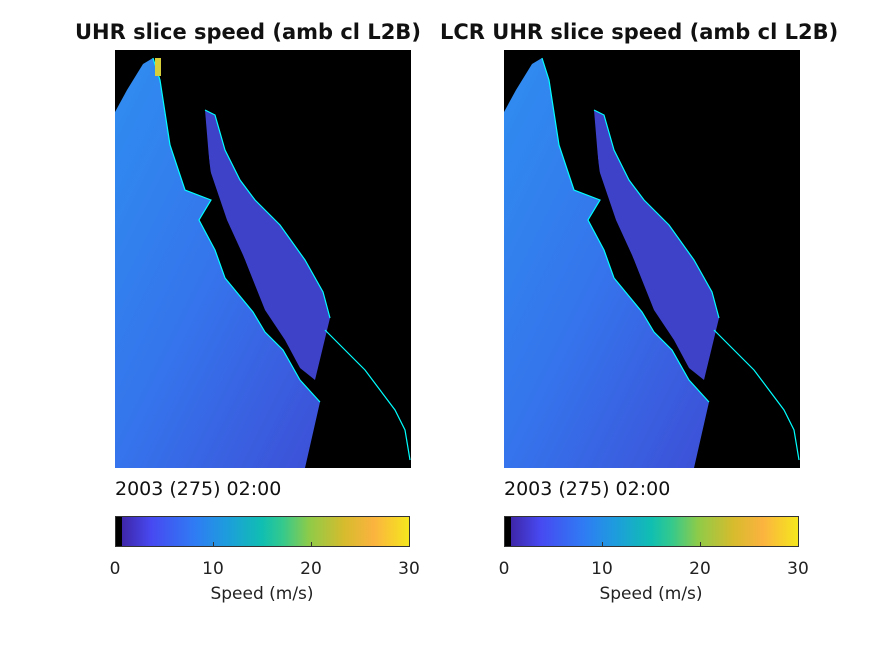  What do you see at coordinates (213, 569) in the screenshot?
I see `left-ticklabel-10: 10` at bounding box center [213, 569].